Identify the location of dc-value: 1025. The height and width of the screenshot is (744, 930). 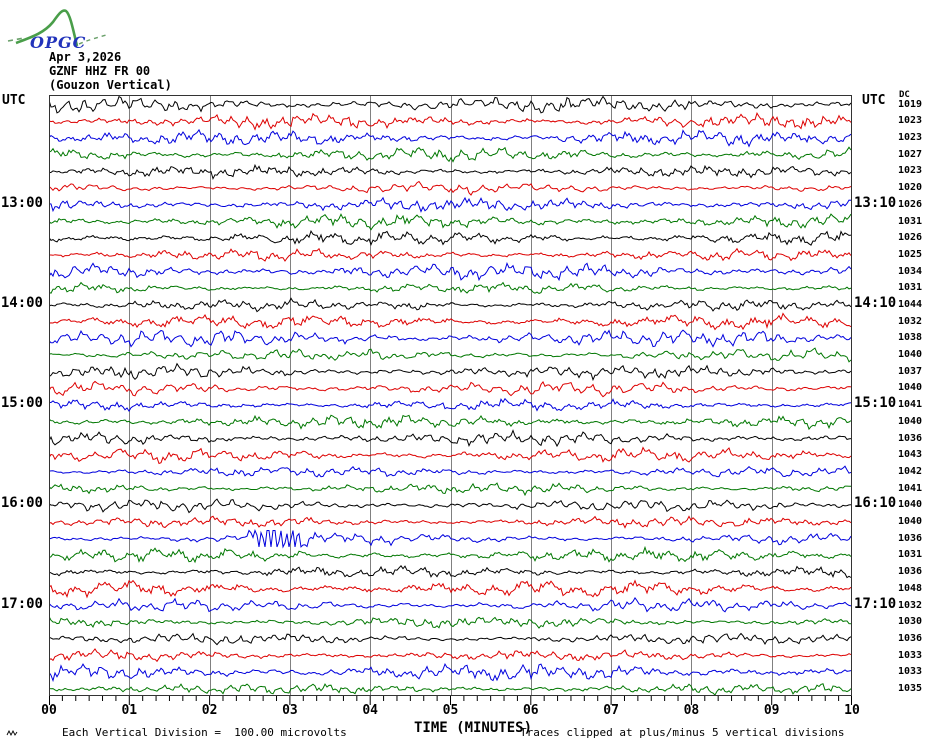
(910, 254).